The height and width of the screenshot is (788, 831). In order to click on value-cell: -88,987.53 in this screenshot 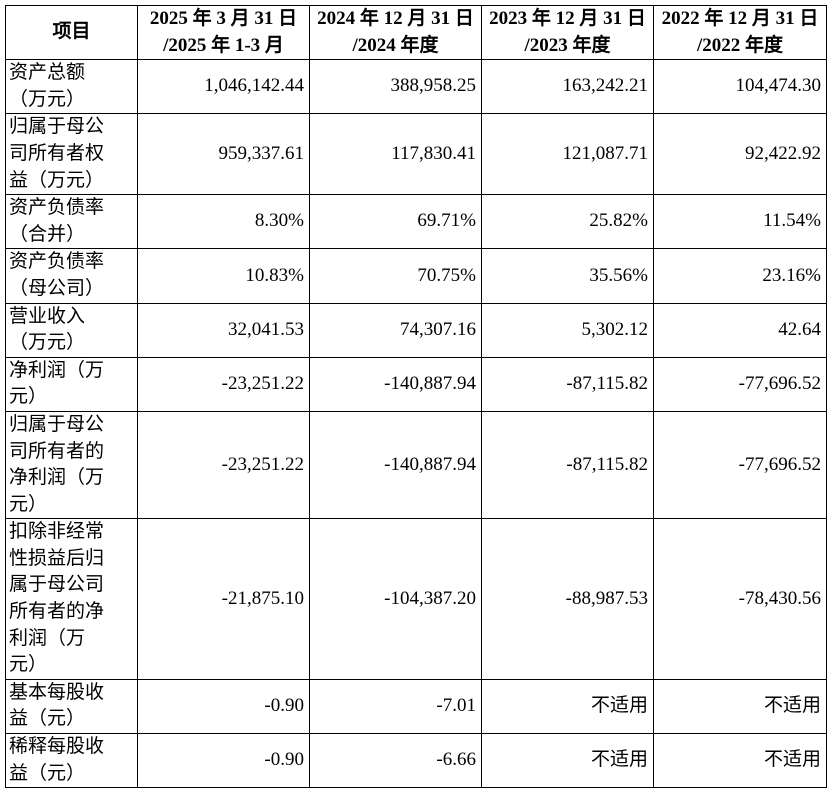, I will do `click(567, 599)`.